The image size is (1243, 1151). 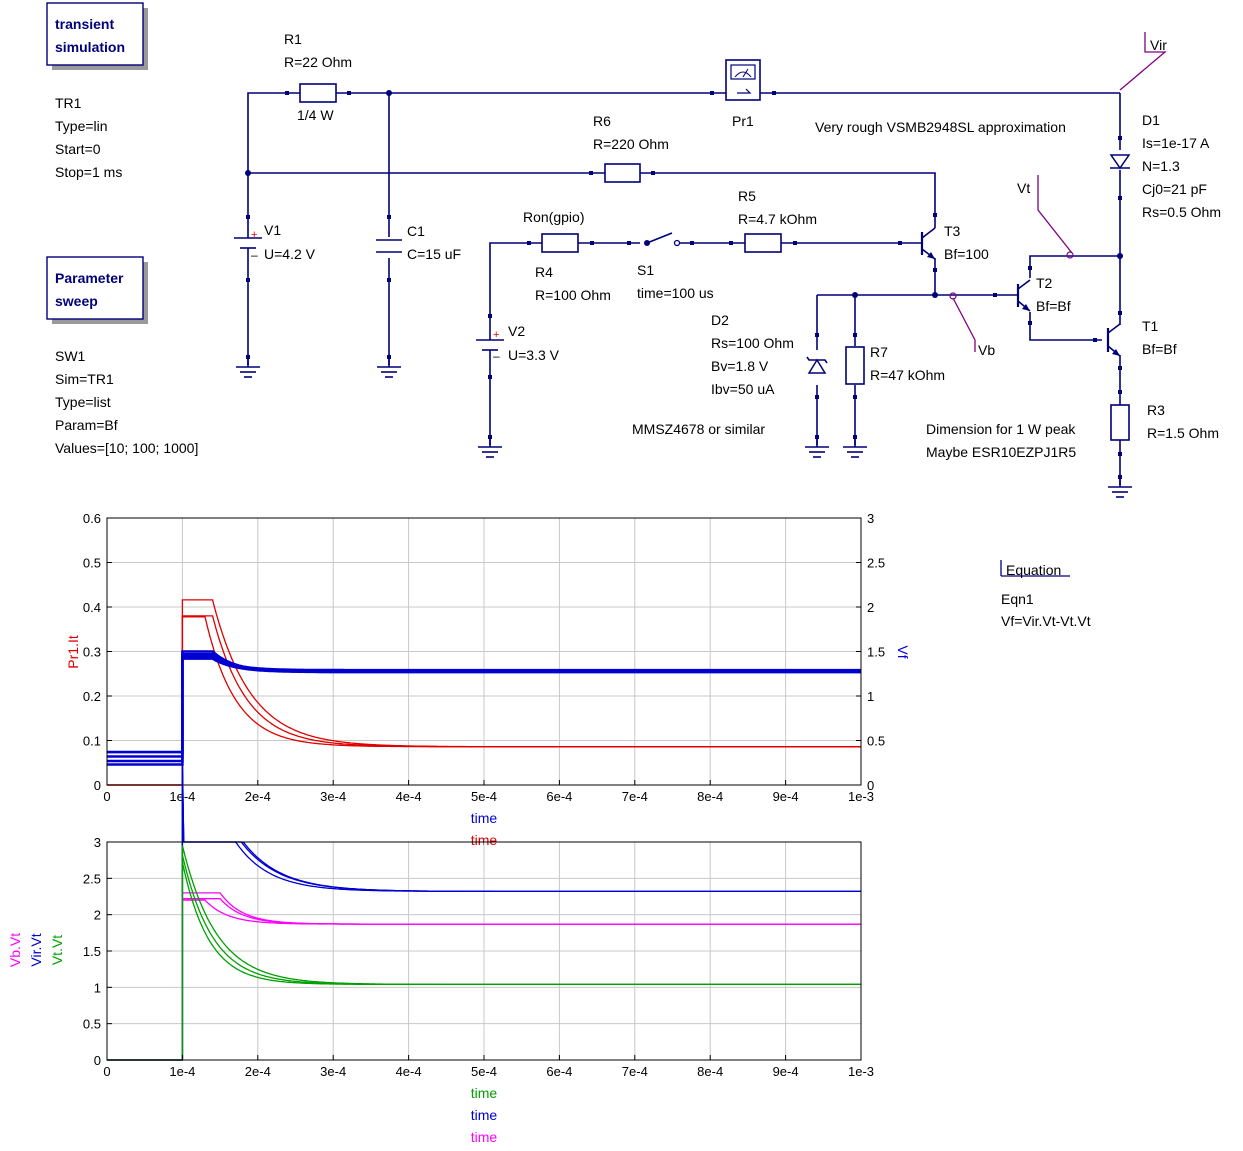 I want to click on x-tick-label: 0, so click(x=106, y=796).